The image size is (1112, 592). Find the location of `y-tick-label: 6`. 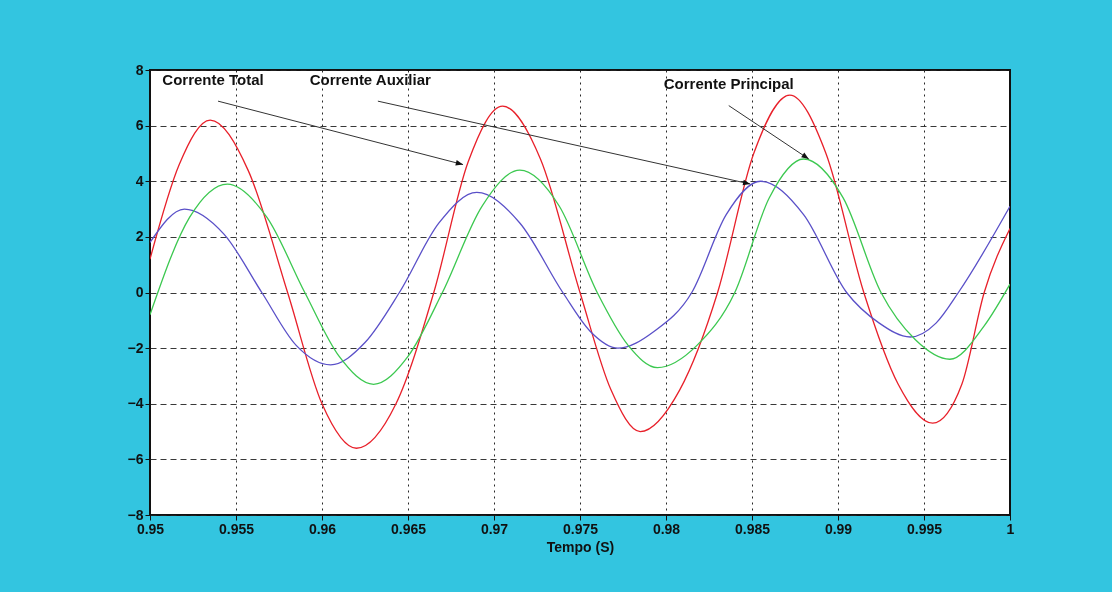

y-tick-label: 6 is located at coordinates (139, 125).